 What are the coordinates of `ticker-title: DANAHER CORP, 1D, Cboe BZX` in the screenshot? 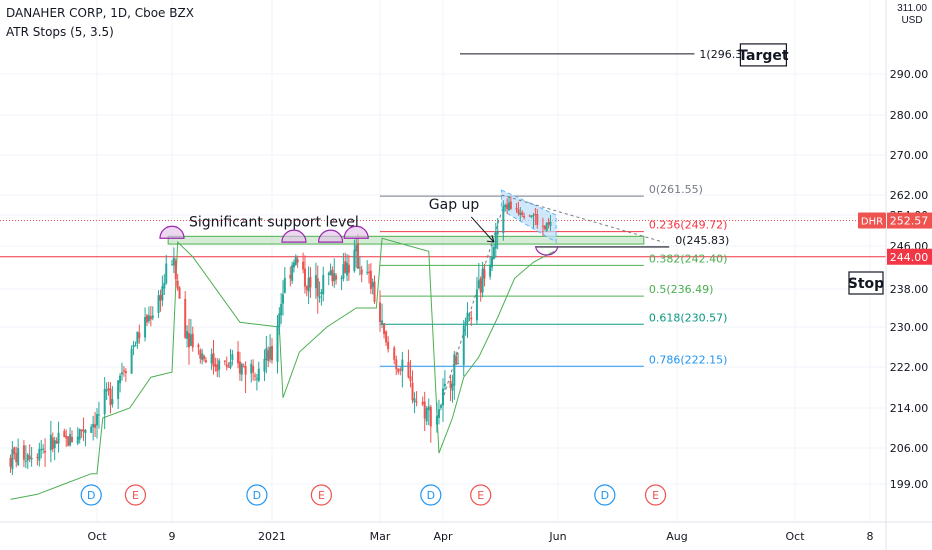 It's located at (100, 13).